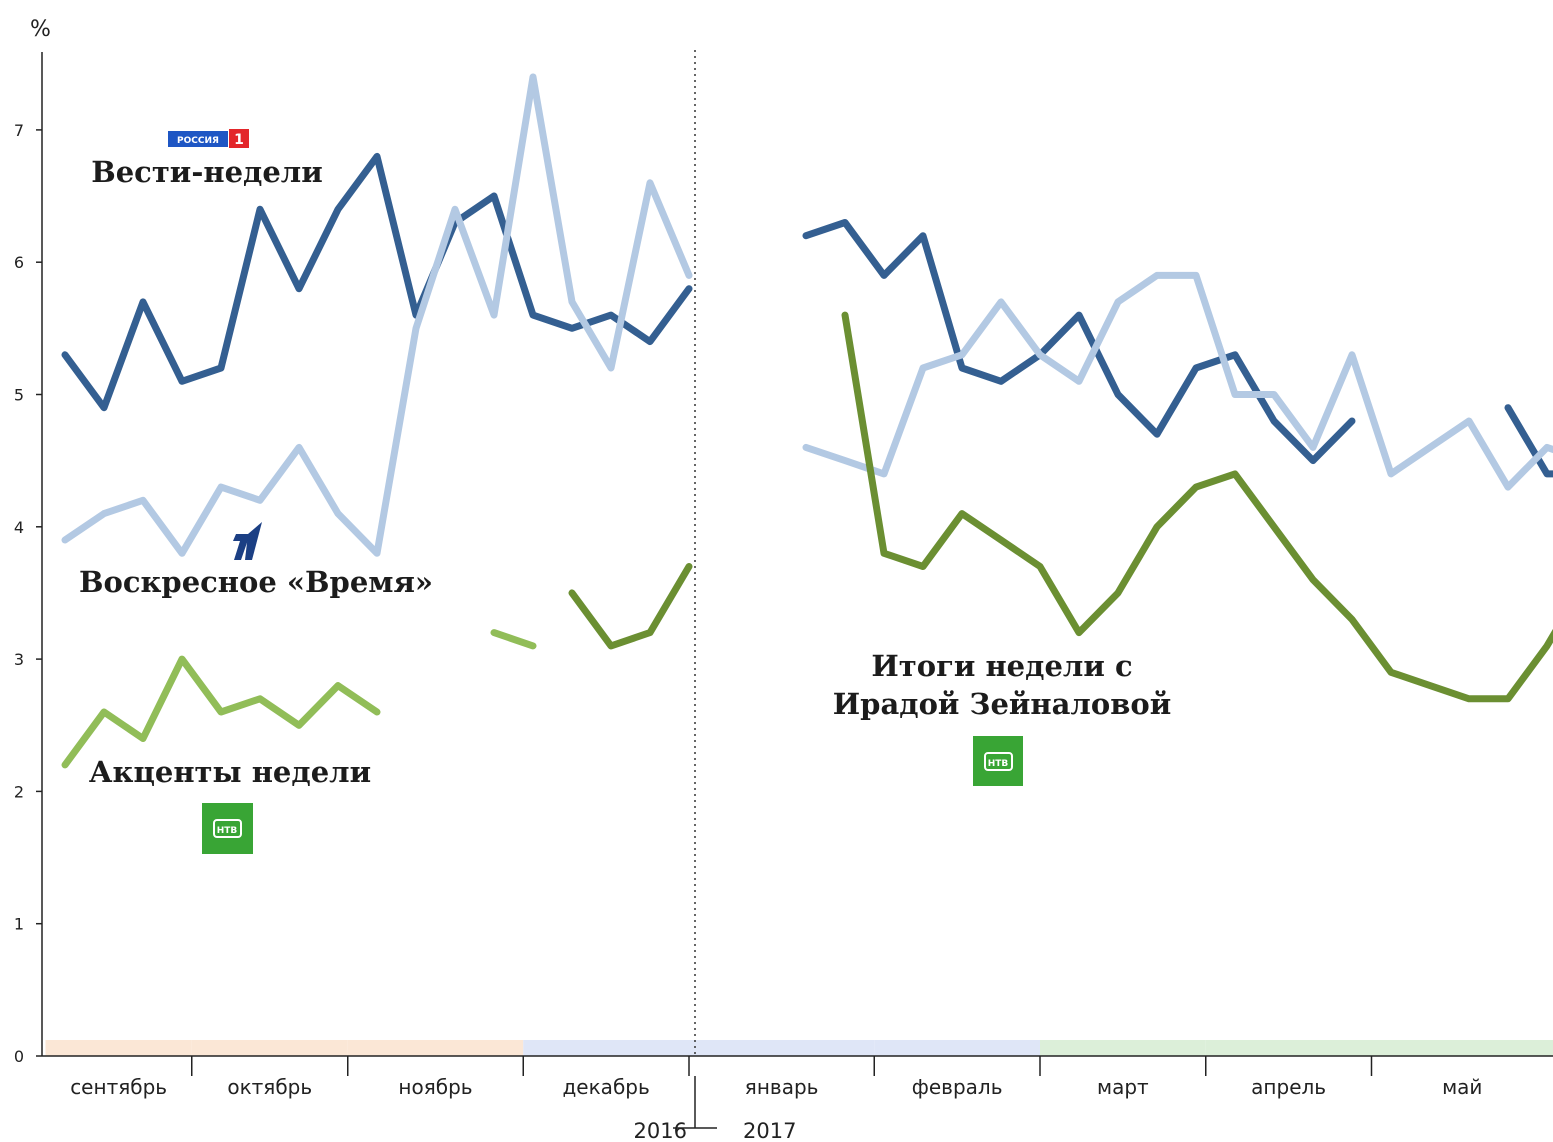 This screenshot has width=1553, height=1142. Describe the element at coordinates (207, 172) in the screenshot. I see `vesti-label: Вести-недели` at that location.